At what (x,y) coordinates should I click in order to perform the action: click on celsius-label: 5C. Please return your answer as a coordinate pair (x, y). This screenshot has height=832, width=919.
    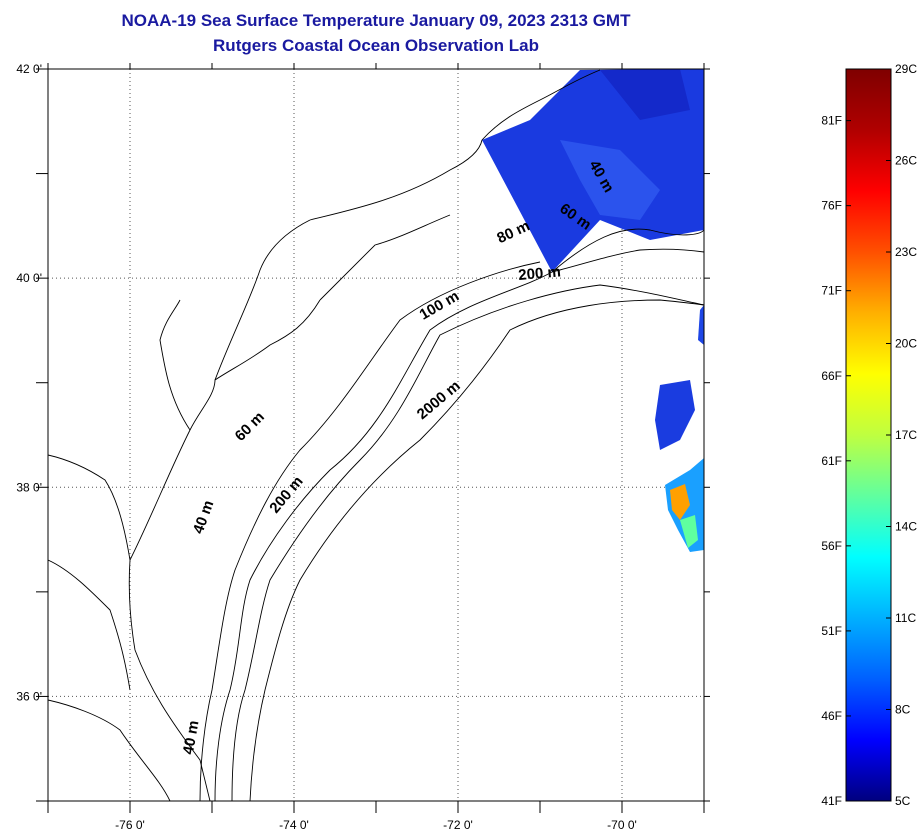
    Looking at the image, I should click on (903, 801).